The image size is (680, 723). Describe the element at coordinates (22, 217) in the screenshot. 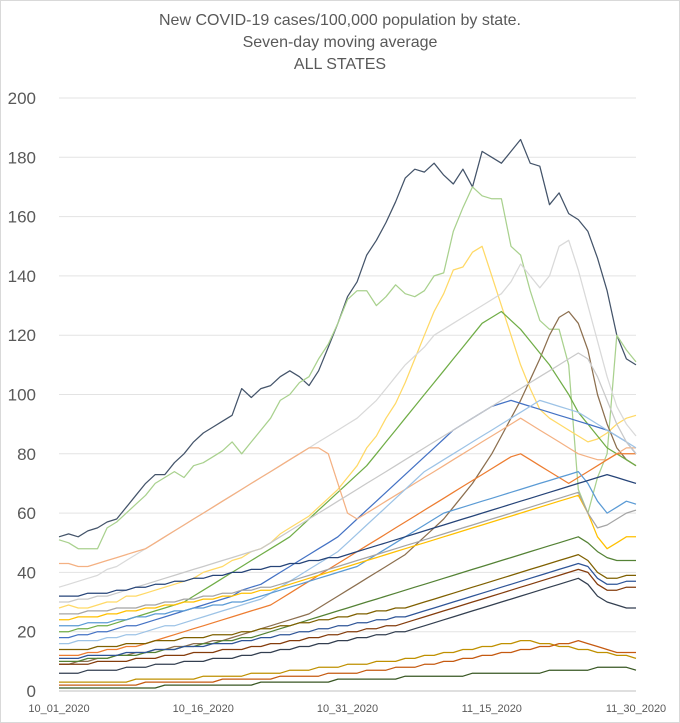

I see `y-tick-label: 160` at that location.